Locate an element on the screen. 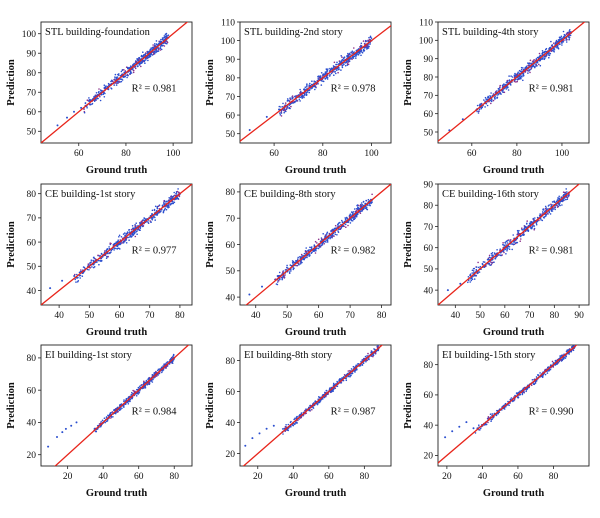  x-tick-label: 100 is located at coordinates (562, 154).